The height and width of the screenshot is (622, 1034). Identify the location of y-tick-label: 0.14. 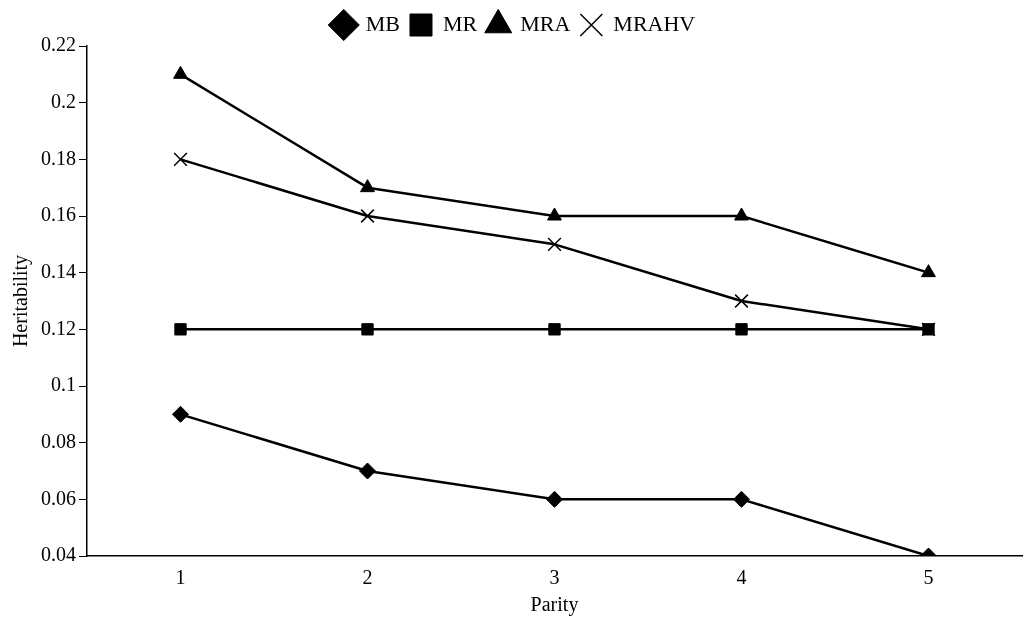
(58, 270).